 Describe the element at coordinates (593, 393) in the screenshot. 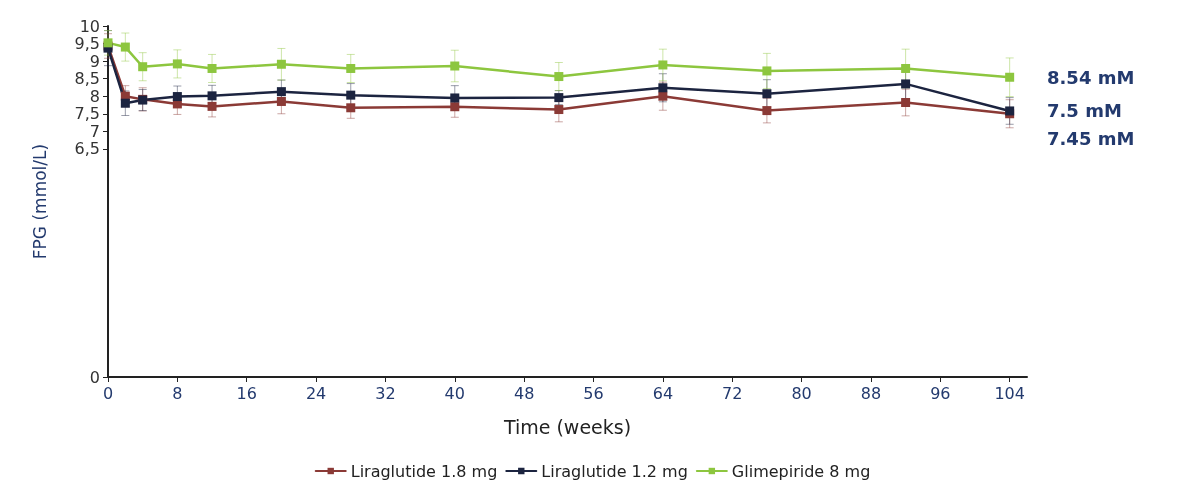

I see `x-tick-label: 56` at that location.